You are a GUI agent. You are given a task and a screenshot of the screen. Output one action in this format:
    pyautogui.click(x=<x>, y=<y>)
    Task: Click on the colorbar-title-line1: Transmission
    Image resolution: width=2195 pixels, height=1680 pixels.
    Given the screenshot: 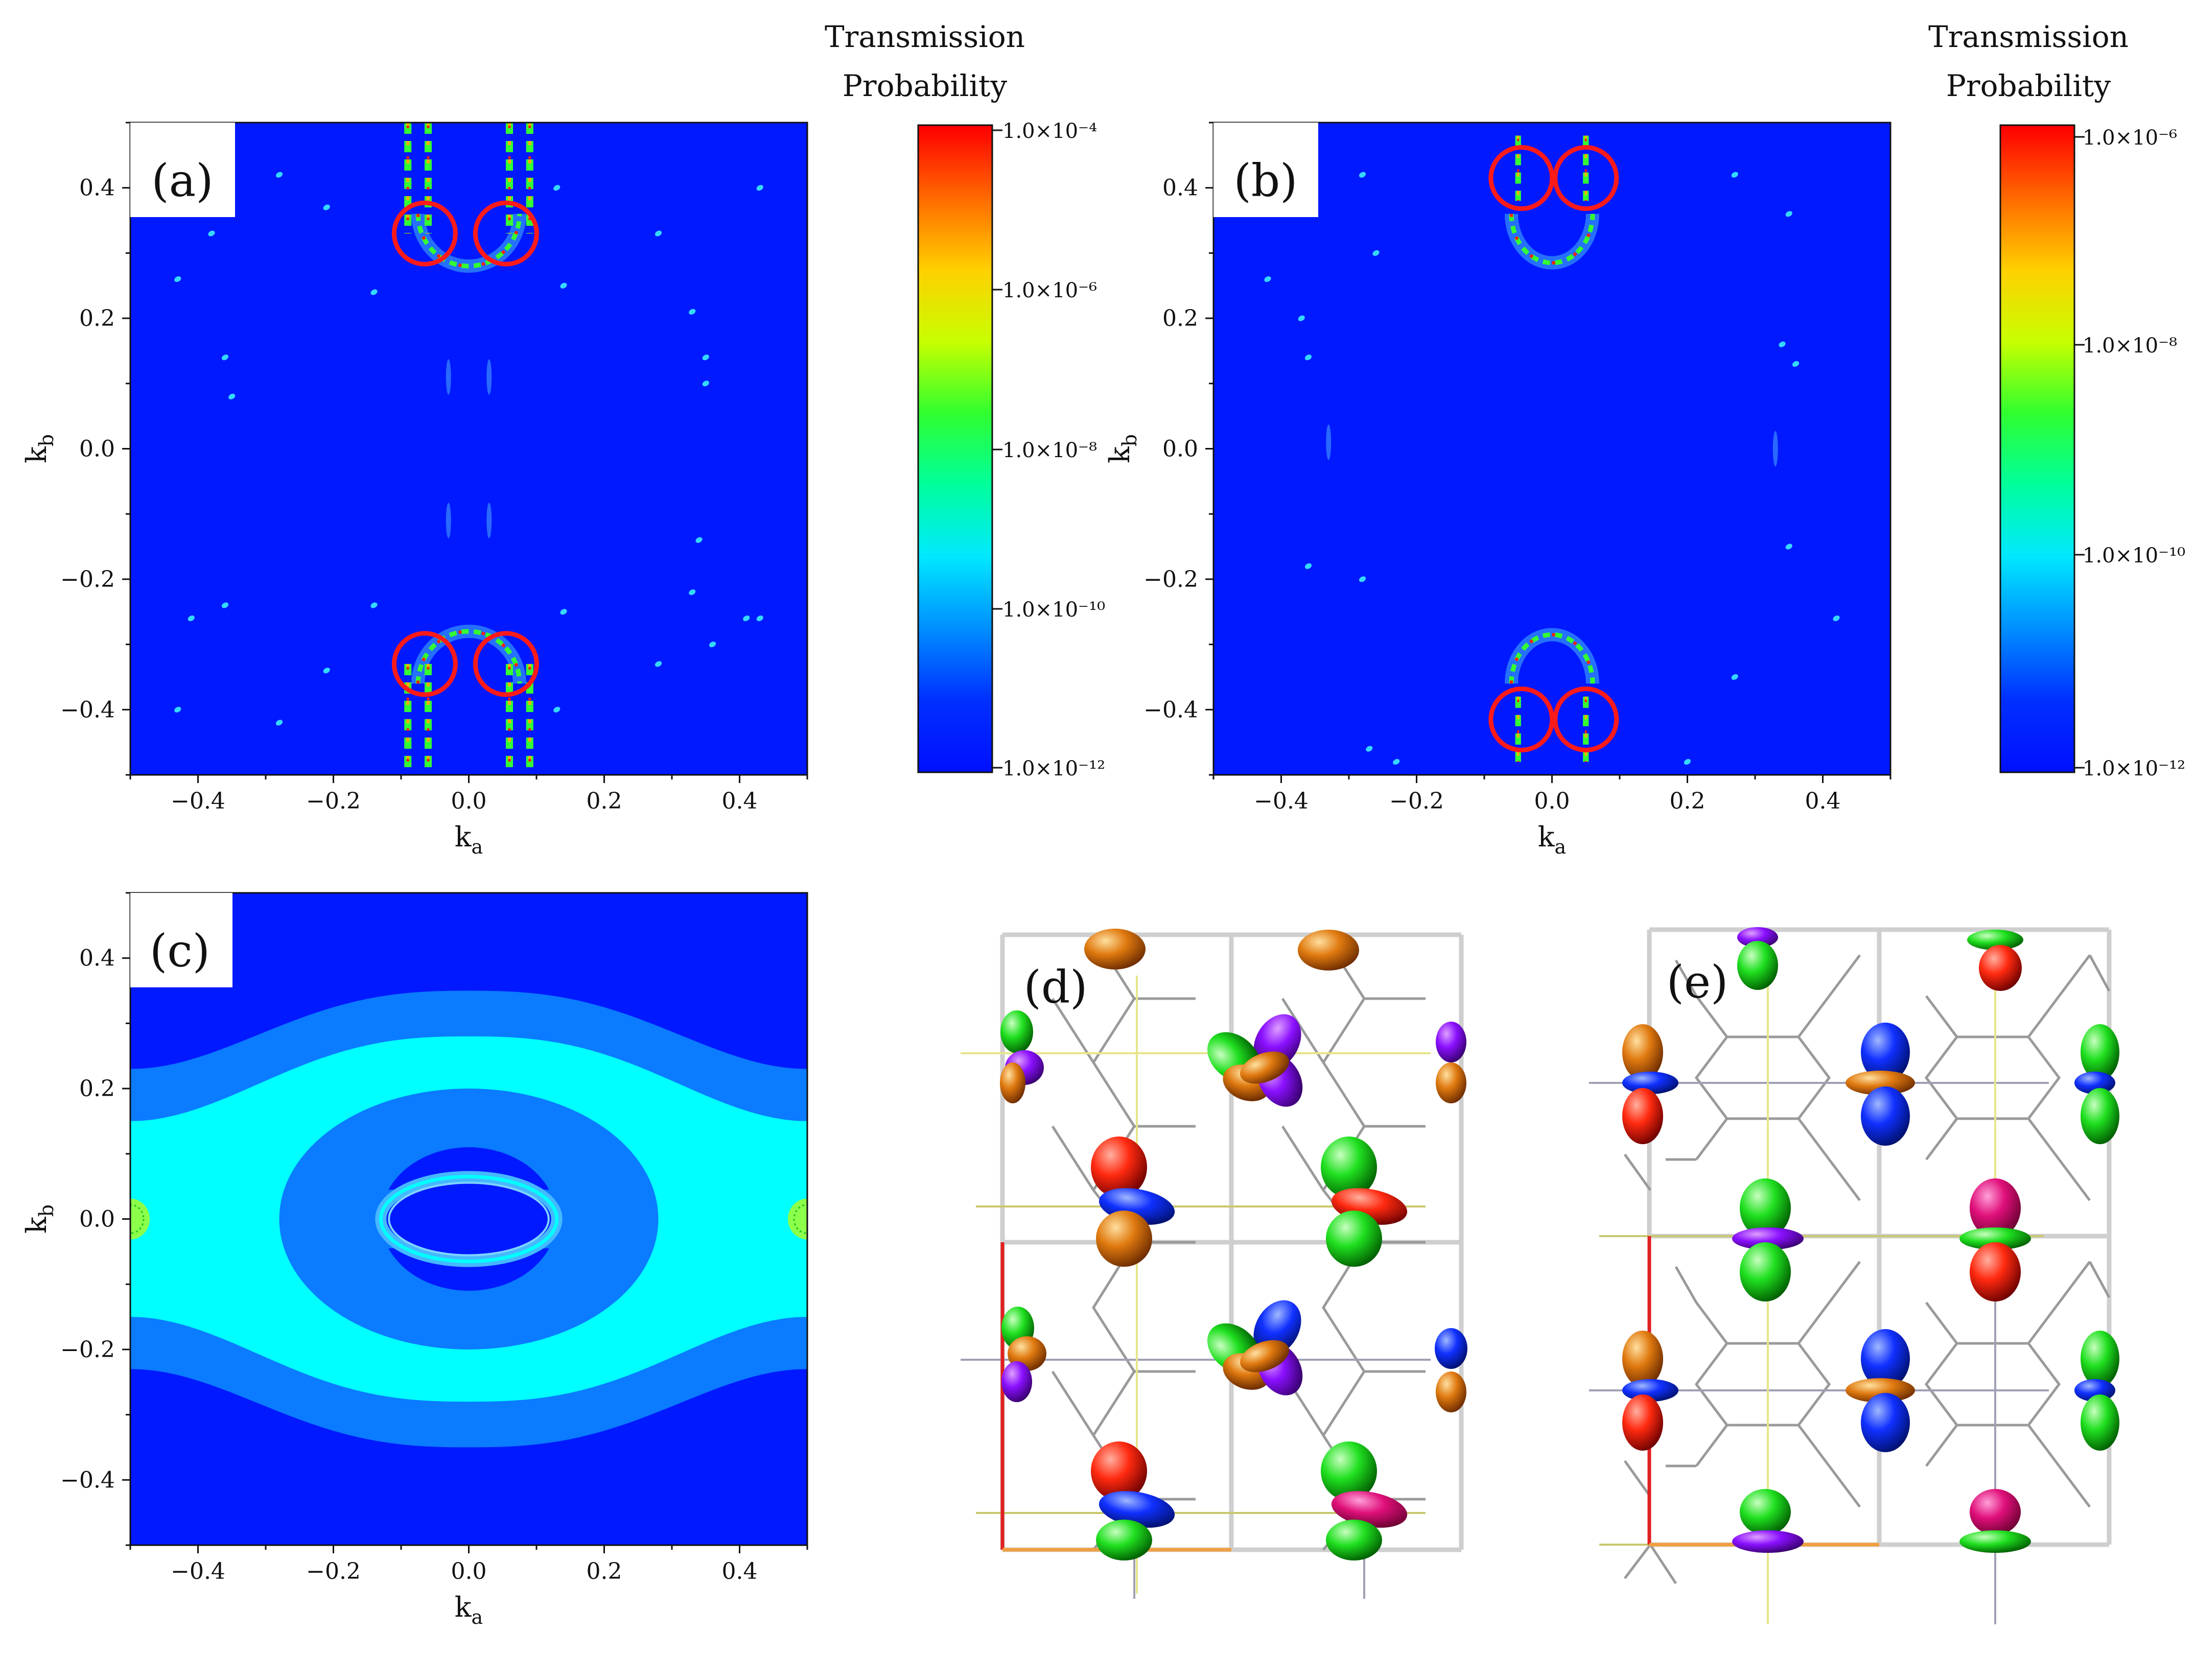 What is the action you would take?
    pyautogui.click(x=2029, y=36)
    